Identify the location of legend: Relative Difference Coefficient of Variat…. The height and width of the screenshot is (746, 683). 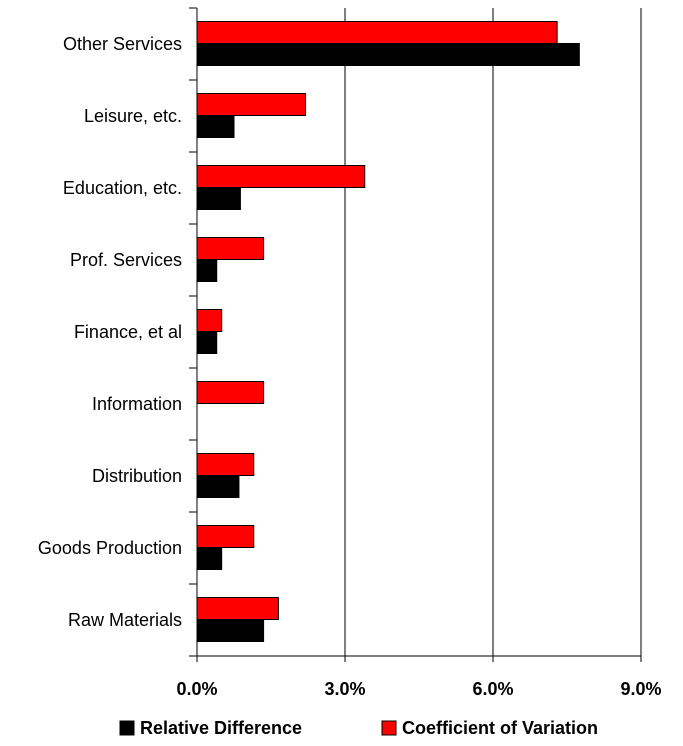
(358, 728).